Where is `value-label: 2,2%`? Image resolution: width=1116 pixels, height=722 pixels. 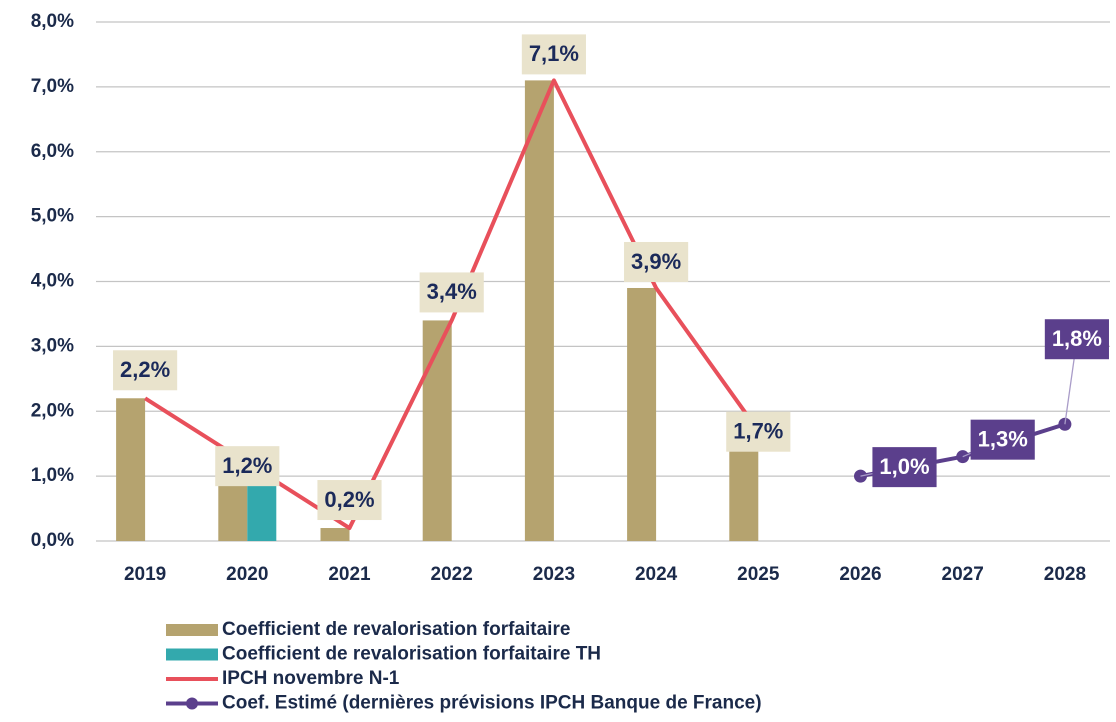 value-label: 2,2% is located at coordinates (145, 370).